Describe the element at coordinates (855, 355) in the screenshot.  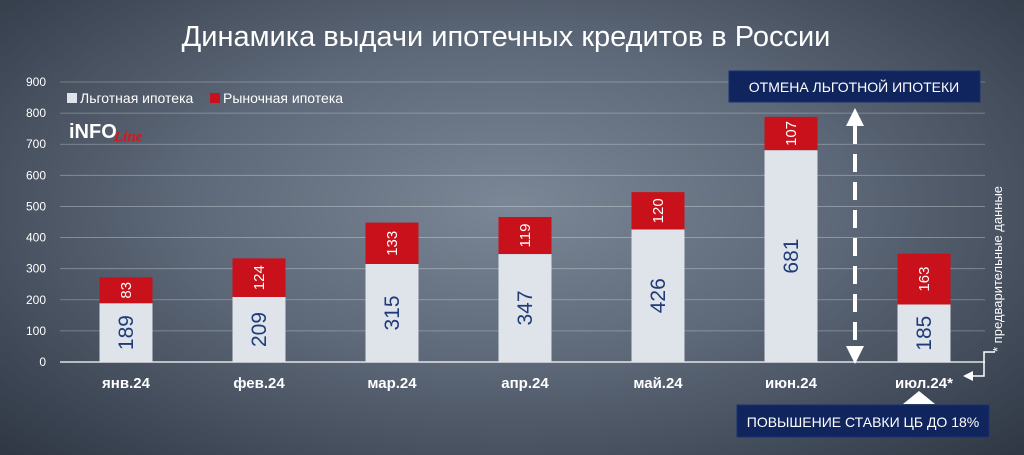
I see `arrow-down-icon` at that location.